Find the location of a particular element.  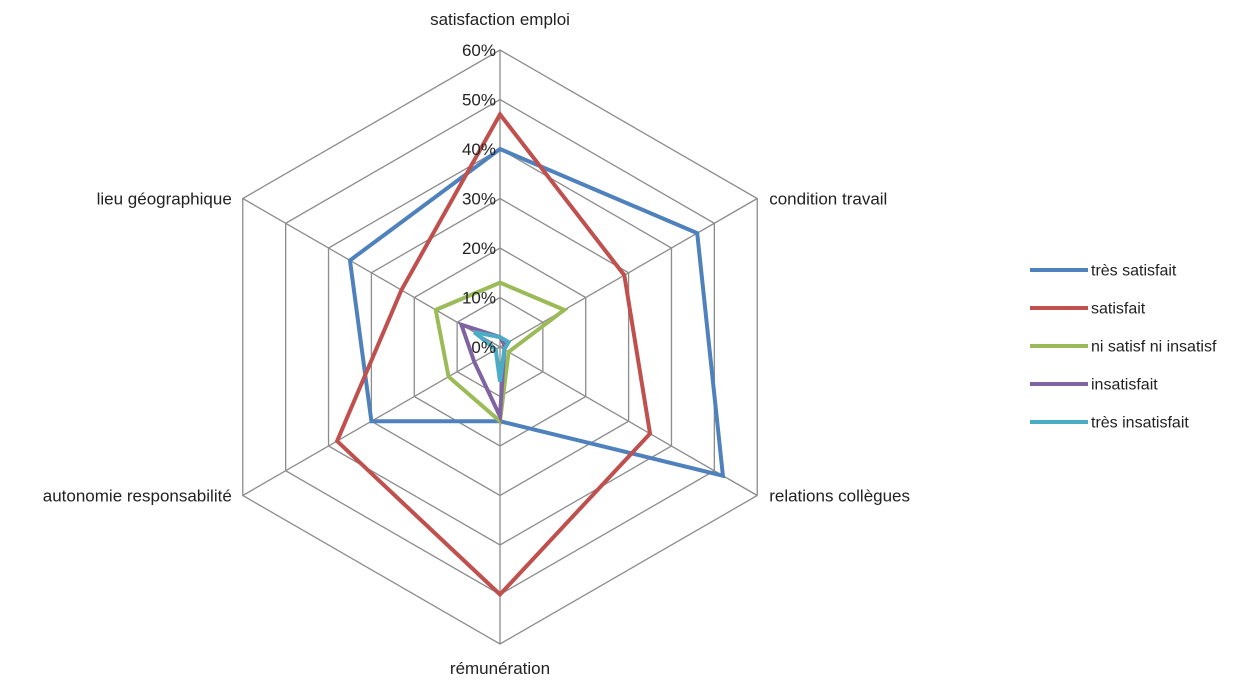

legend-label: satisfait is located at coordinates (1118, 309).